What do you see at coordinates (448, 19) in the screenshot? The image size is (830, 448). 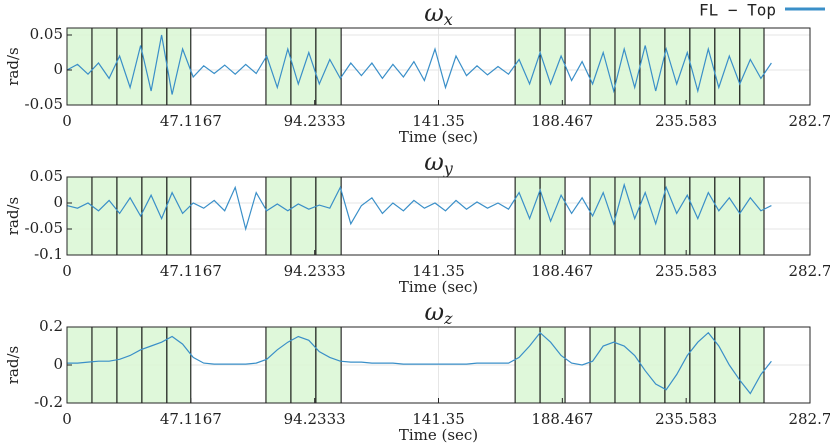 I see `title-subscript: x` at bounding box center [448, 19].